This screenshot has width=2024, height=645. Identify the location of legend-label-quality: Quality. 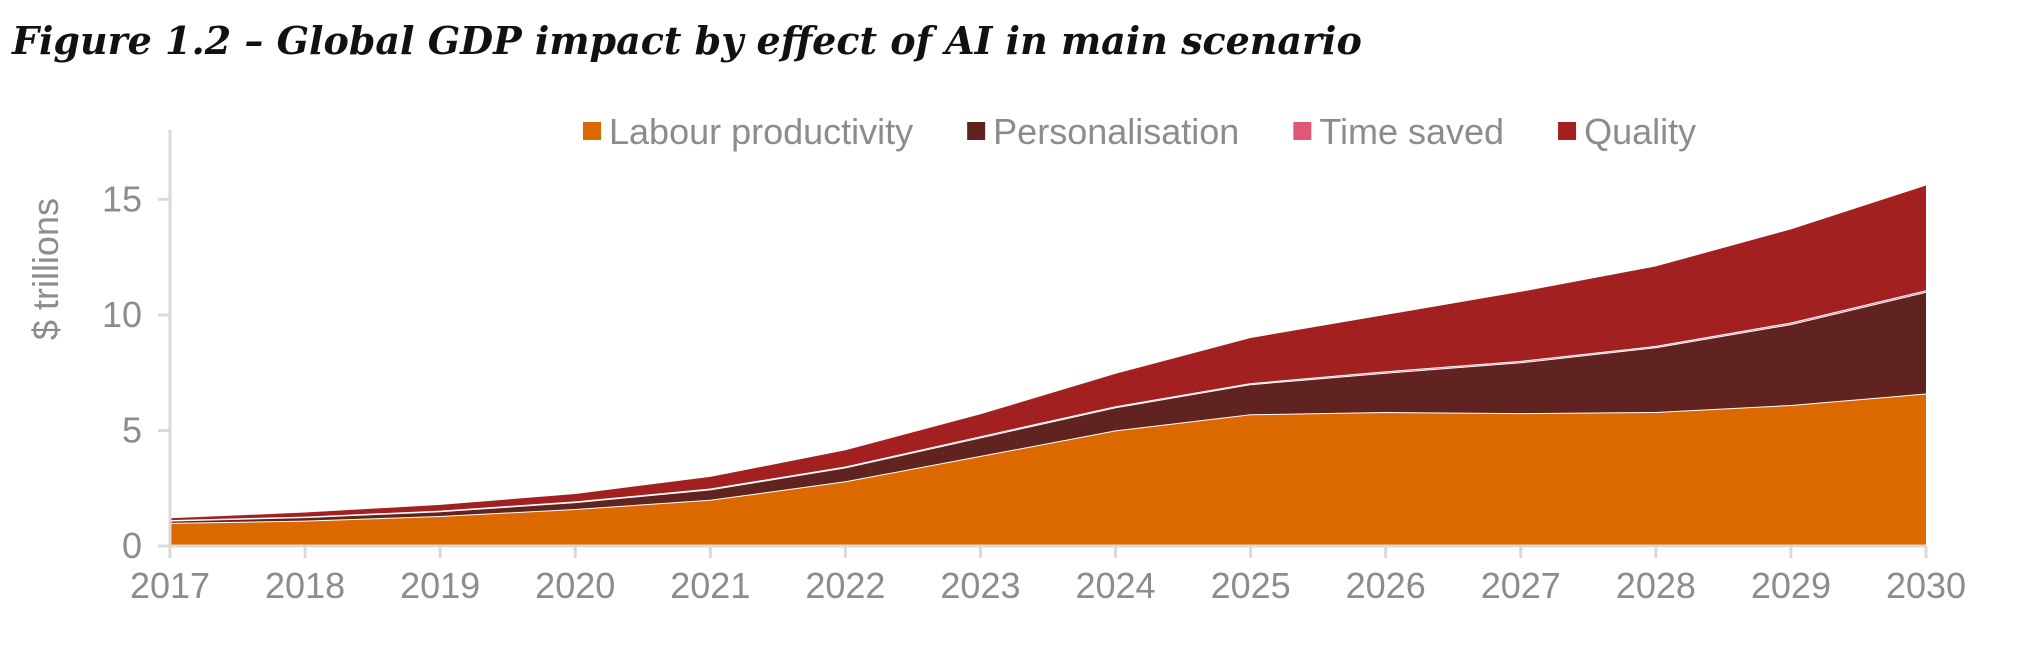
(1640, 131).